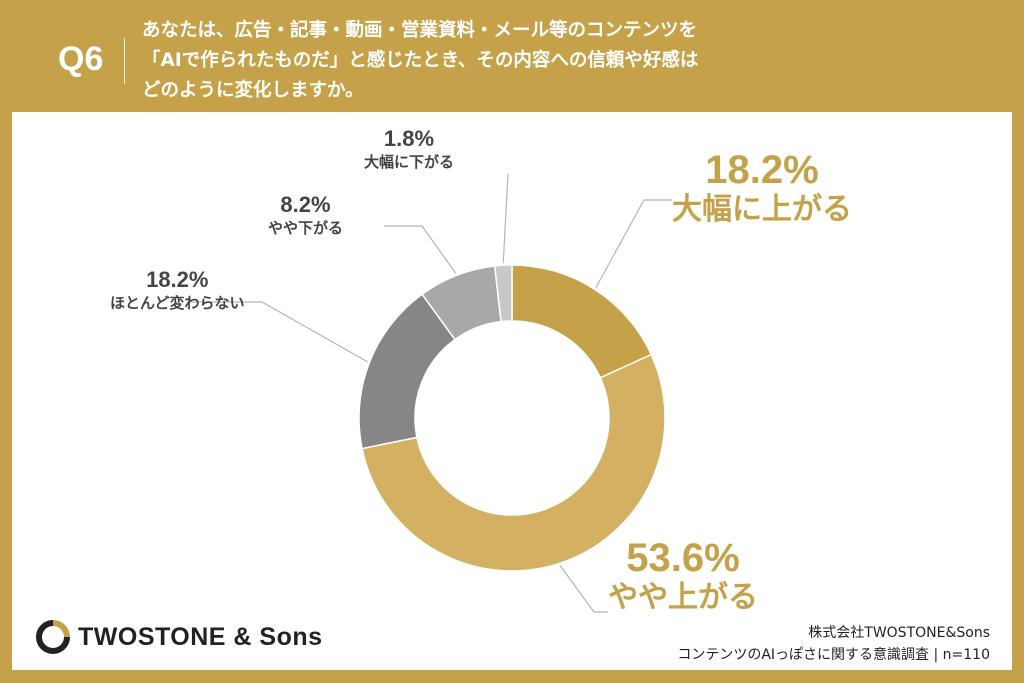 This screenshot has width=1024, height=683. What do you see at coordinates (582, 321) in the screenshot?
I see `slice-large-increase` at bounding box center [582, 321].